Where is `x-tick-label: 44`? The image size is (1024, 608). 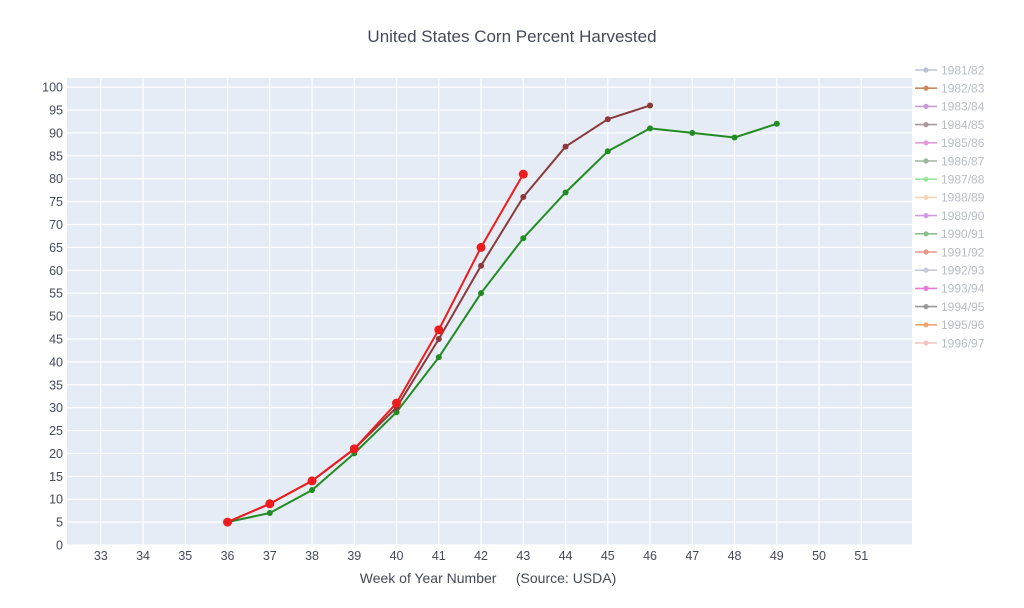
x-tick-label: 44 is located at coordinates (566, 556).